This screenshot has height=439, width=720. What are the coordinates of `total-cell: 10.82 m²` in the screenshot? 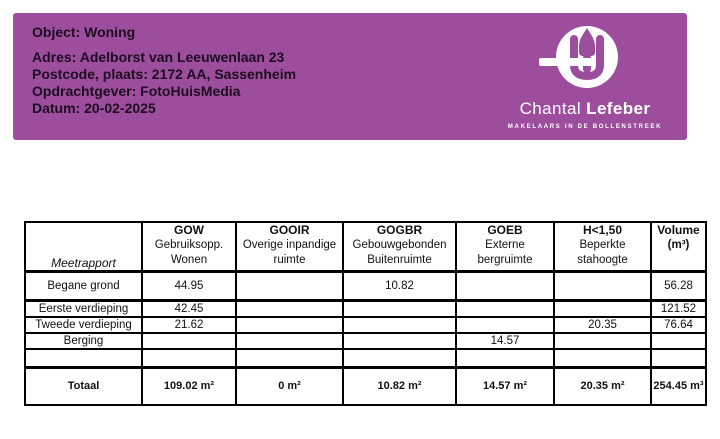 It's located at (399, 385).